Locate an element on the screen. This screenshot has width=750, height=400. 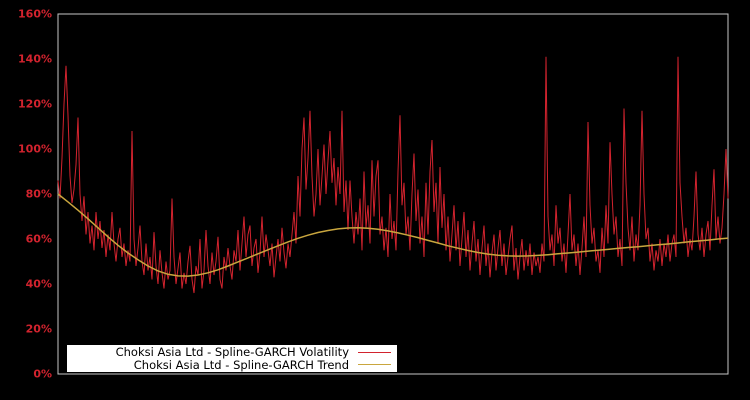
y-axis: 0% 20% 40% 60% 80% 100% 120% 140% 160% is located at coordinates (26, 200).